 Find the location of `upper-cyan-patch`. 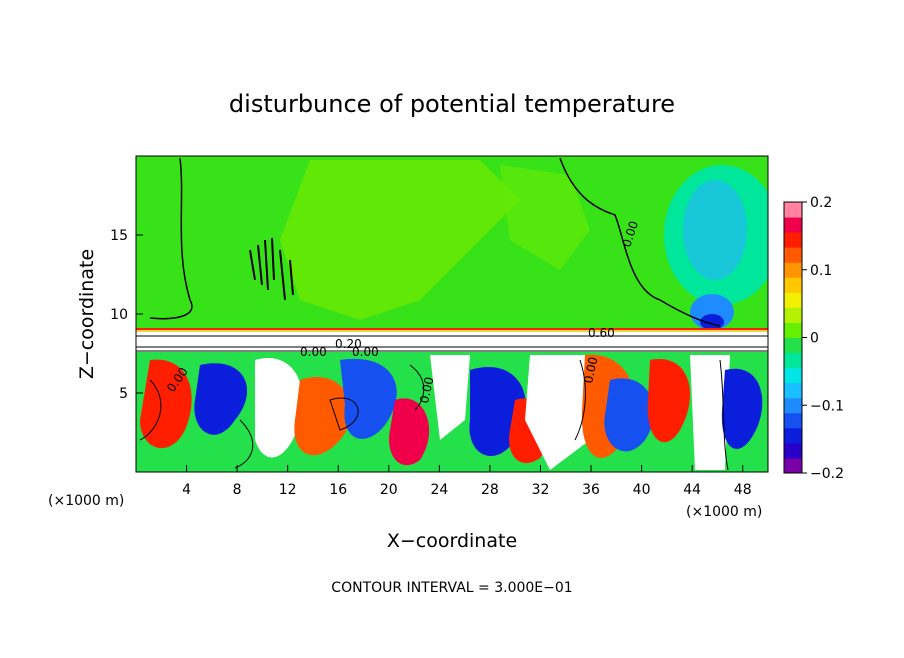

upper-cyan-patch is located at coordinates (715, 230).